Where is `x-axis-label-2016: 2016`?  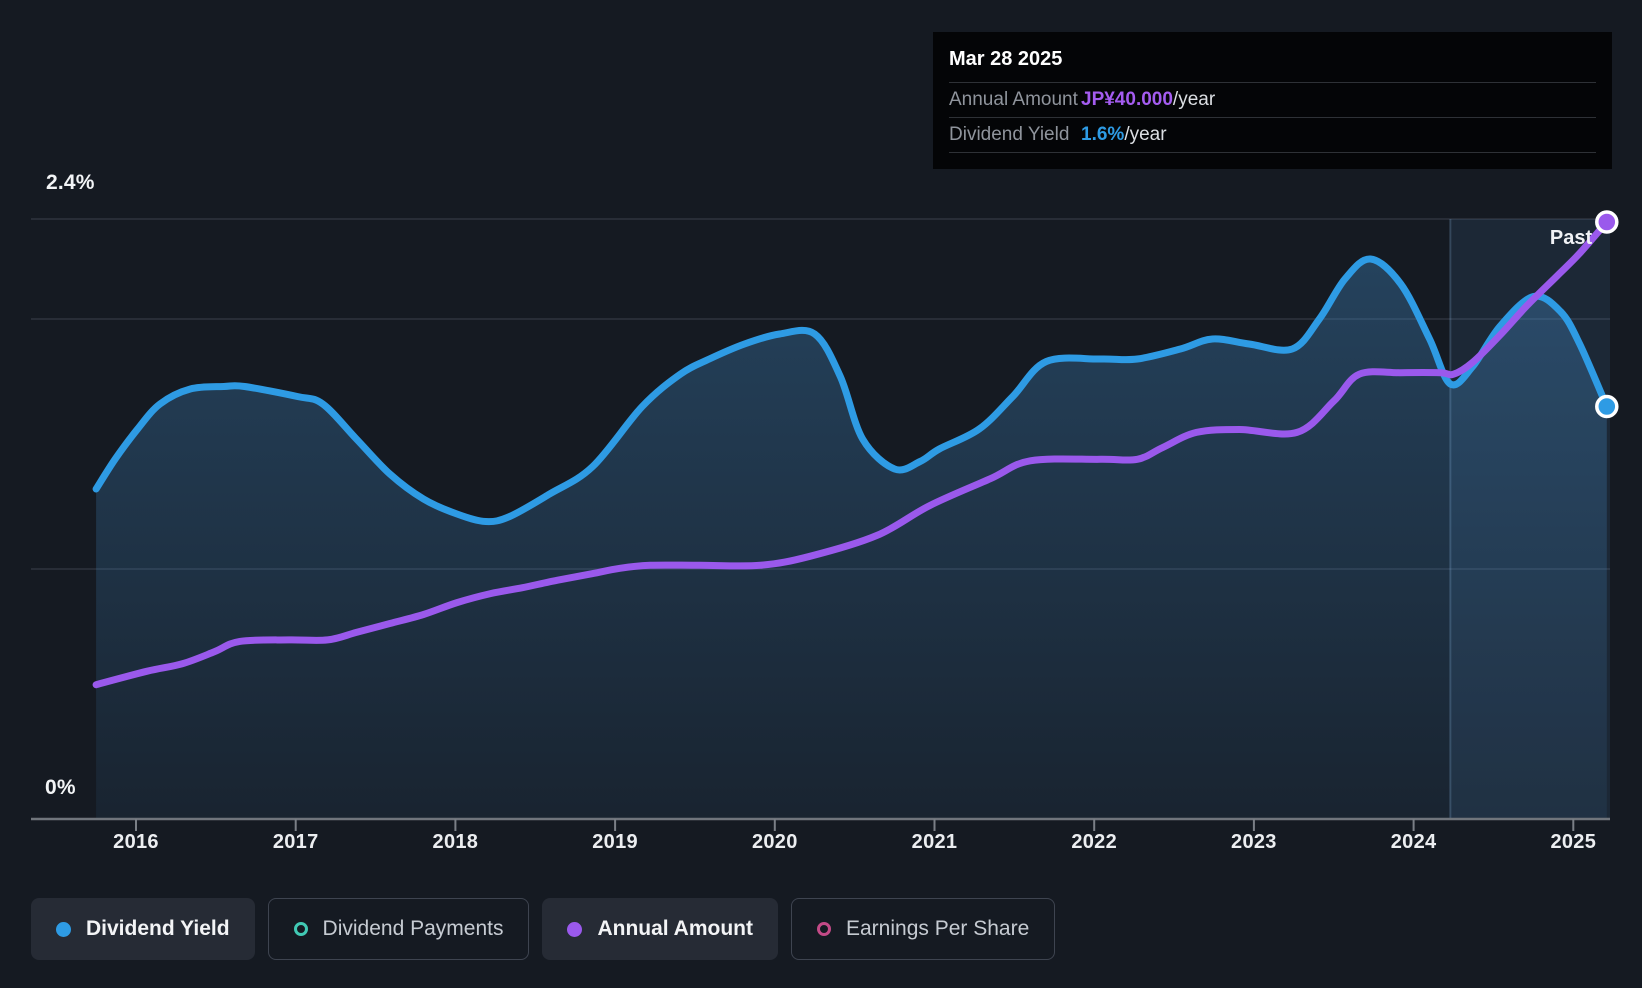 x-axis-label-2016: 2016 is located at coordinates (136, 842).